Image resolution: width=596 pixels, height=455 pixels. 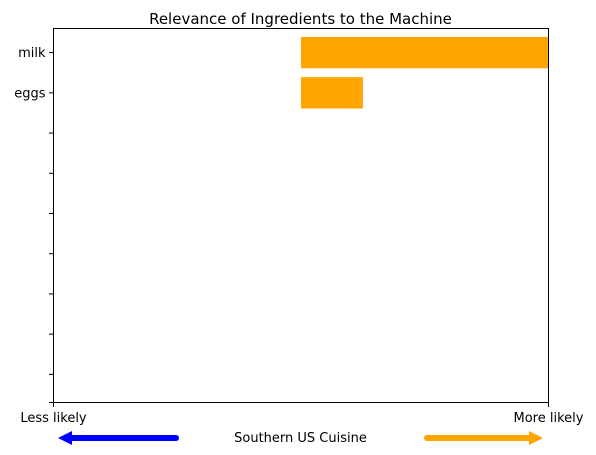 What do you see at coordinates (34, 224) in the screenshot?
I see `y-ticks: milk eggs` at bounding box center [34, 224].